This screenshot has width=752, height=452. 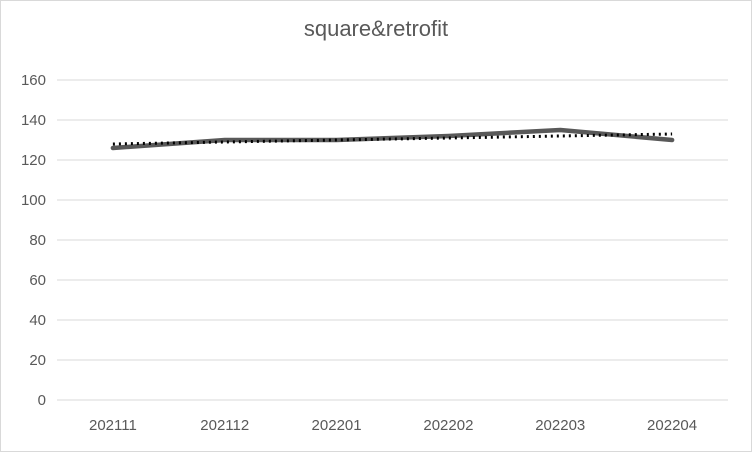 I want to click on y-tick-label: 80, so click(x=37, y=240).